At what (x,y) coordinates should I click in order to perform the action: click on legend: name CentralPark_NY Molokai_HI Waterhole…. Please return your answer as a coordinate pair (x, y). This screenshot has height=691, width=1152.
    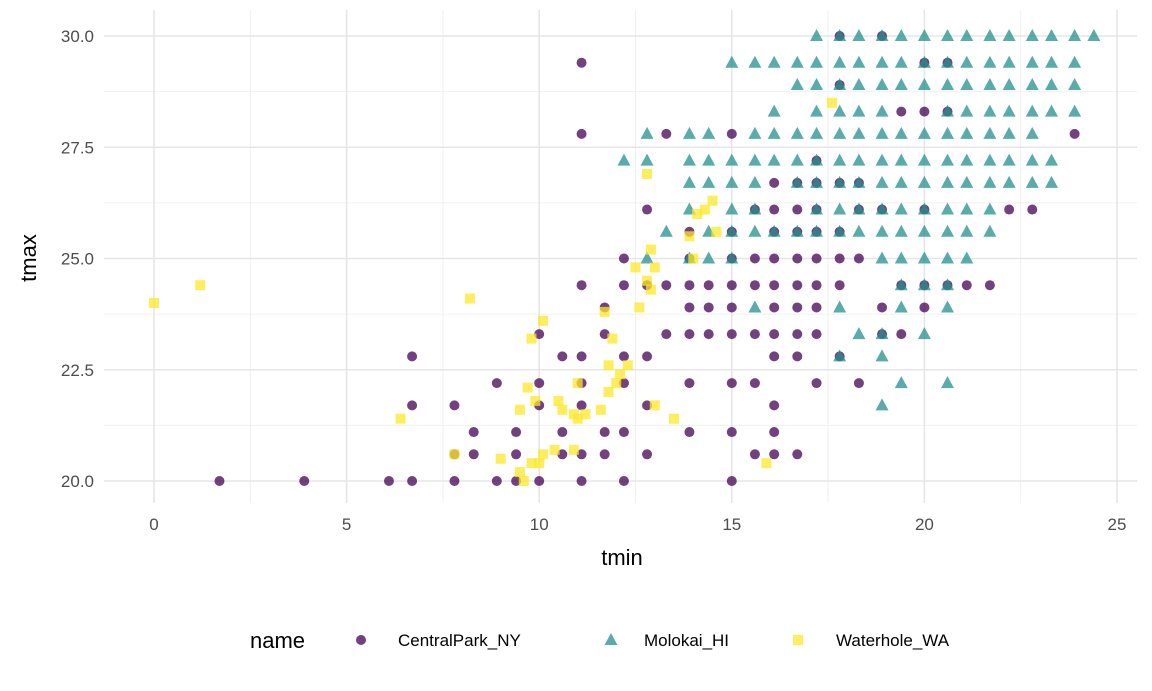
    Looking at the image, I should click on (600, 640).